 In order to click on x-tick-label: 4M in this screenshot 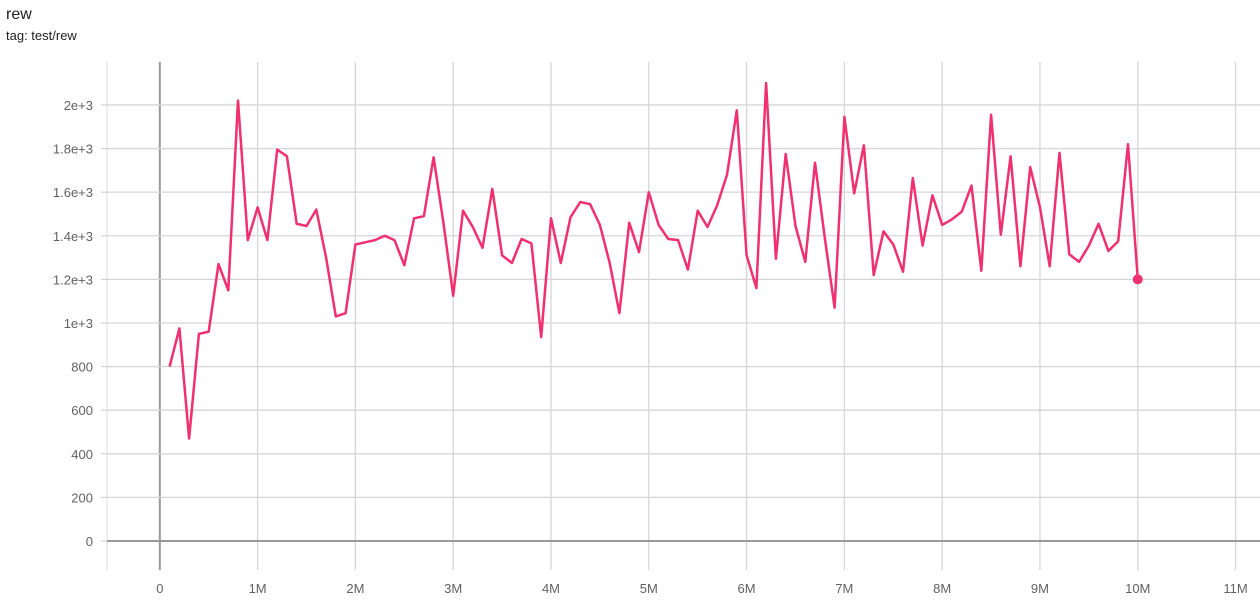, I will do `click(551, 588)`.